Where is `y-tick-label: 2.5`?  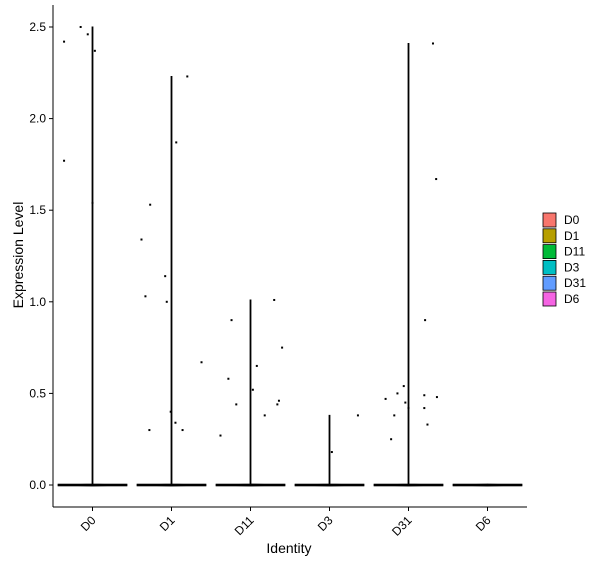
y-tick-label: 2.5 is located at coordinates (37, 27).